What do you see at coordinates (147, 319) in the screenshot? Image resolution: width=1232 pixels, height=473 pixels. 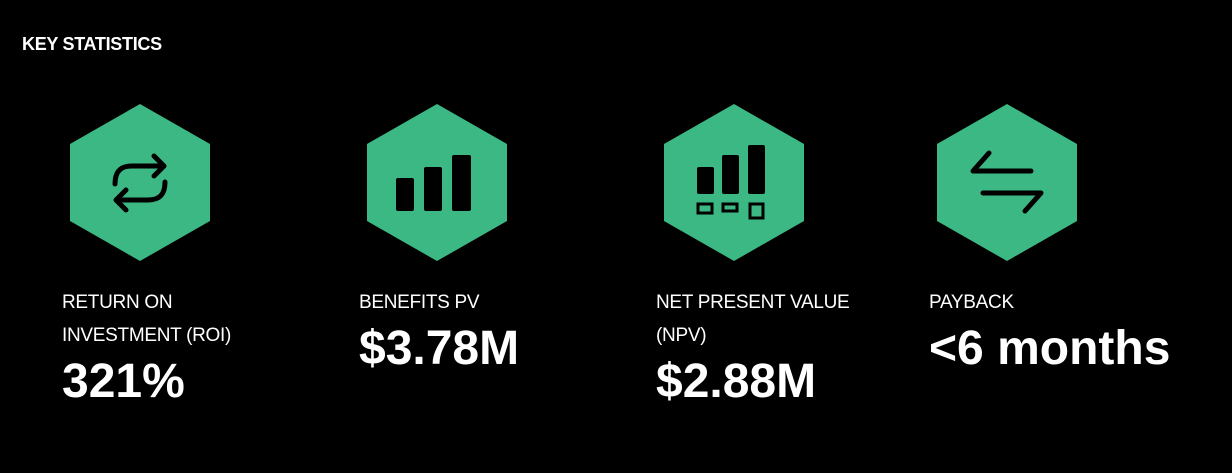 I see `stat-label: RETURN ON INVESTMENT (ROI)` at bounding box center [147, 319].